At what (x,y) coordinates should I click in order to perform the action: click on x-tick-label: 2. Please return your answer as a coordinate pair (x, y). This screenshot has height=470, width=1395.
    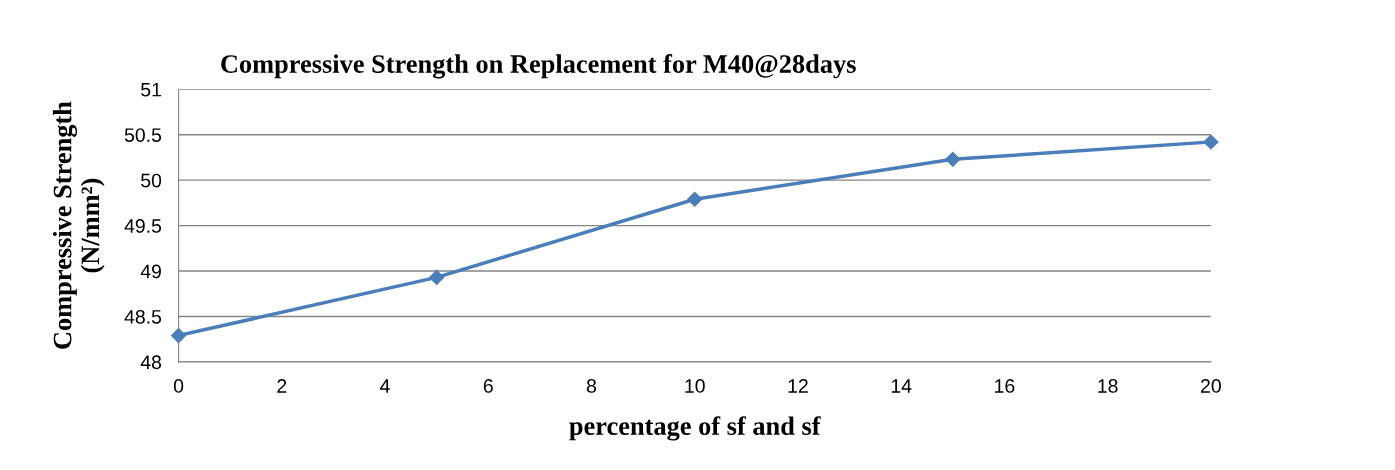
    Looking at the image, I should click on (282, 386).